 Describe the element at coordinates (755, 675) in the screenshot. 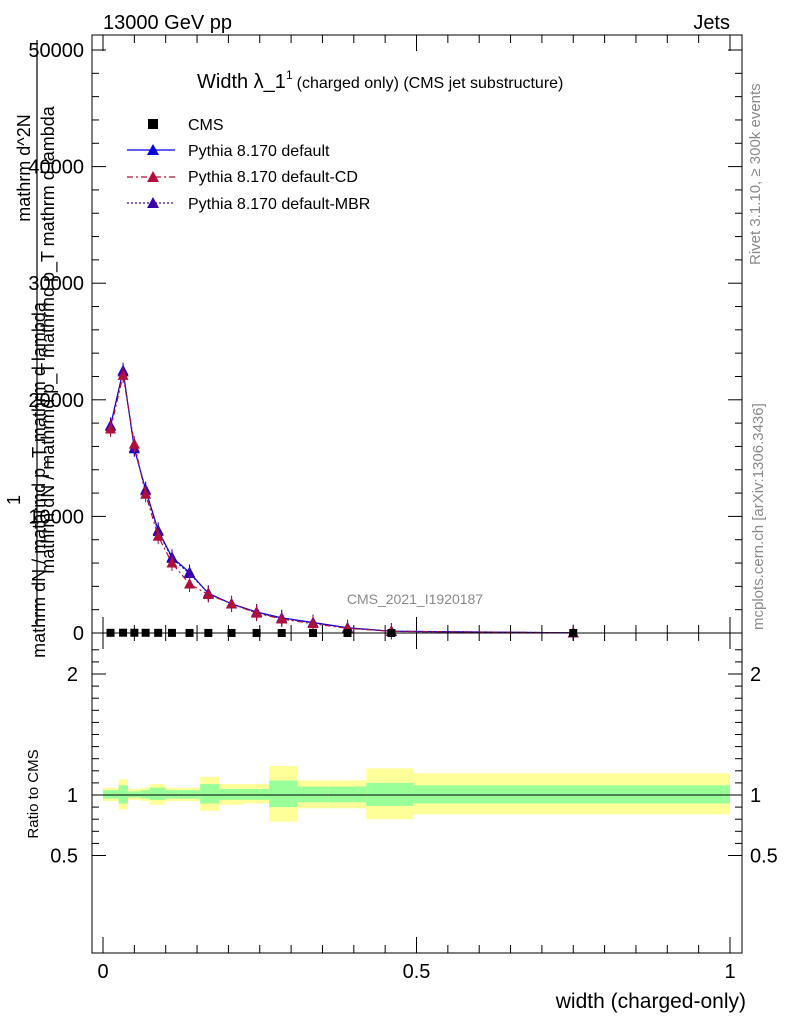

I see `ratio-y-tick-label-right: 2` at that location.